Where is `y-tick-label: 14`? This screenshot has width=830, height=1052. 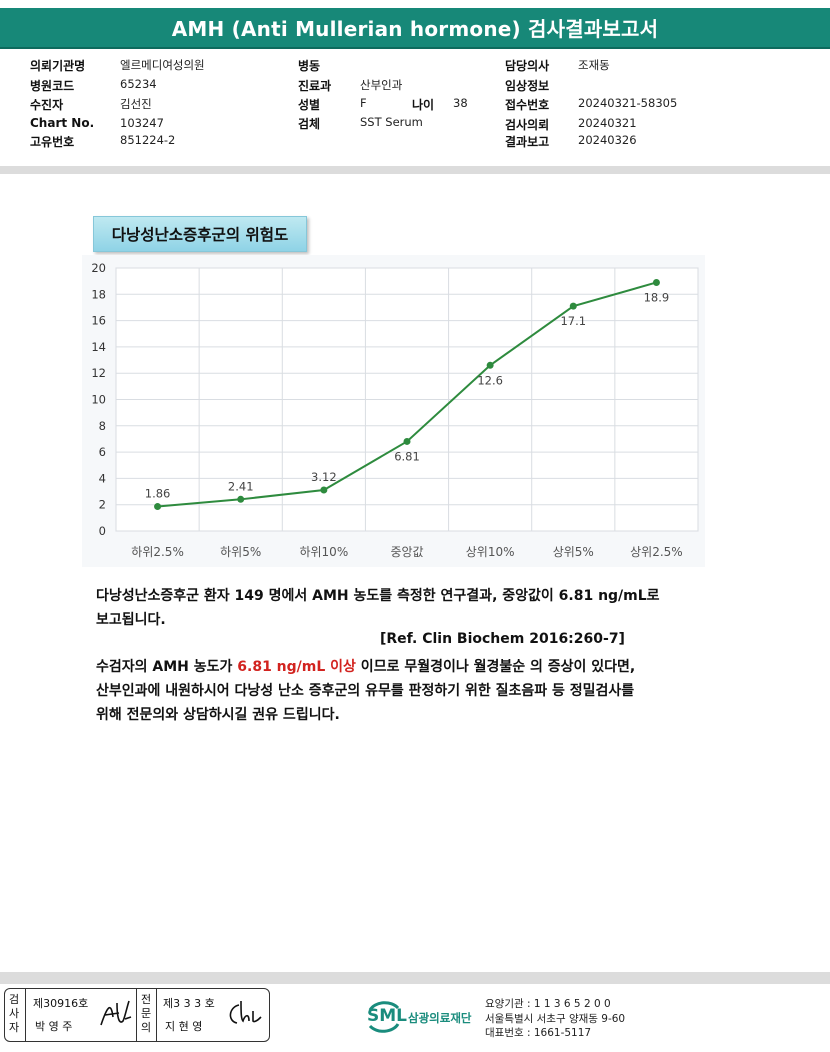 y-tick-label: 14 is located at coordinates (98, 347).